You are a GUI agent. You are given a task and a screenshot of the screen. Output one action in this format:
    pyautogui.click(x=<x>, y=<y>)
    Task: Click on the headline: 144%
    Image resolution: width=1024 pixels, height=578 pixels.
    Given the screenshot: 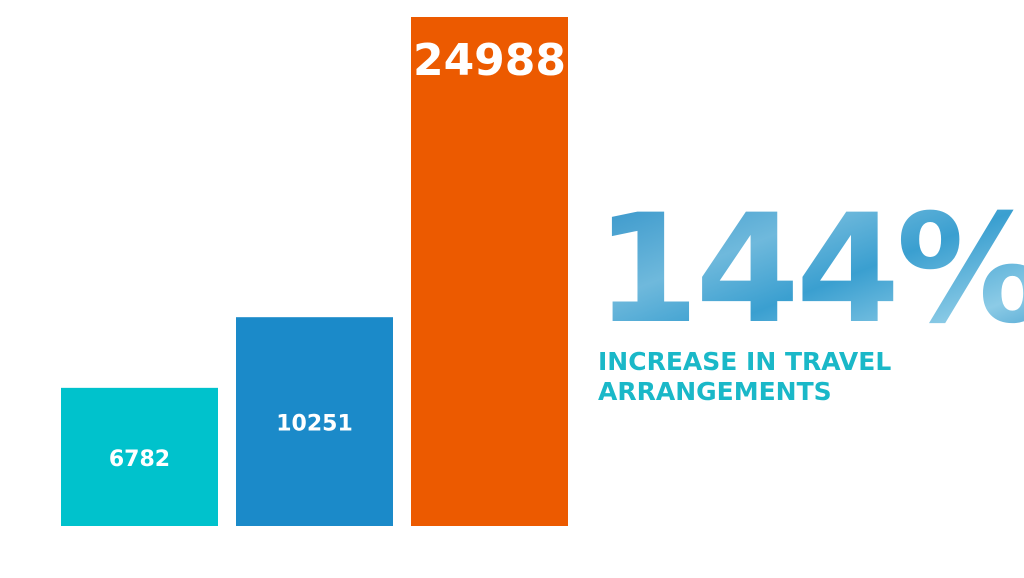 What is the action you would take?
    pyautogui.click(x=809, y=270)
    